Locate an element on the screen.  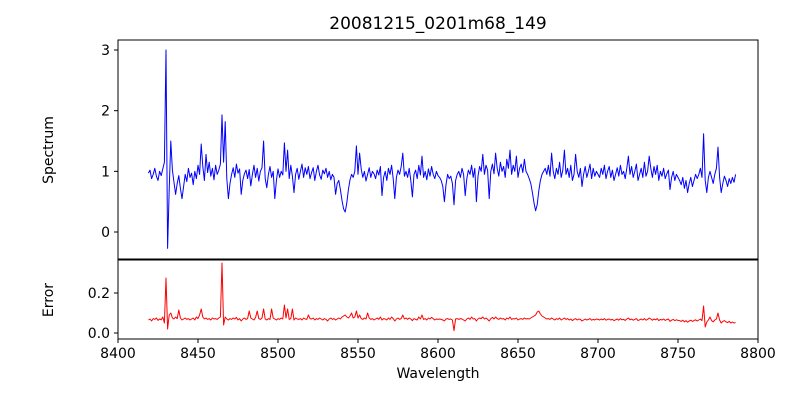
y-tick-label: 1 is located at coordinates (105, 172).